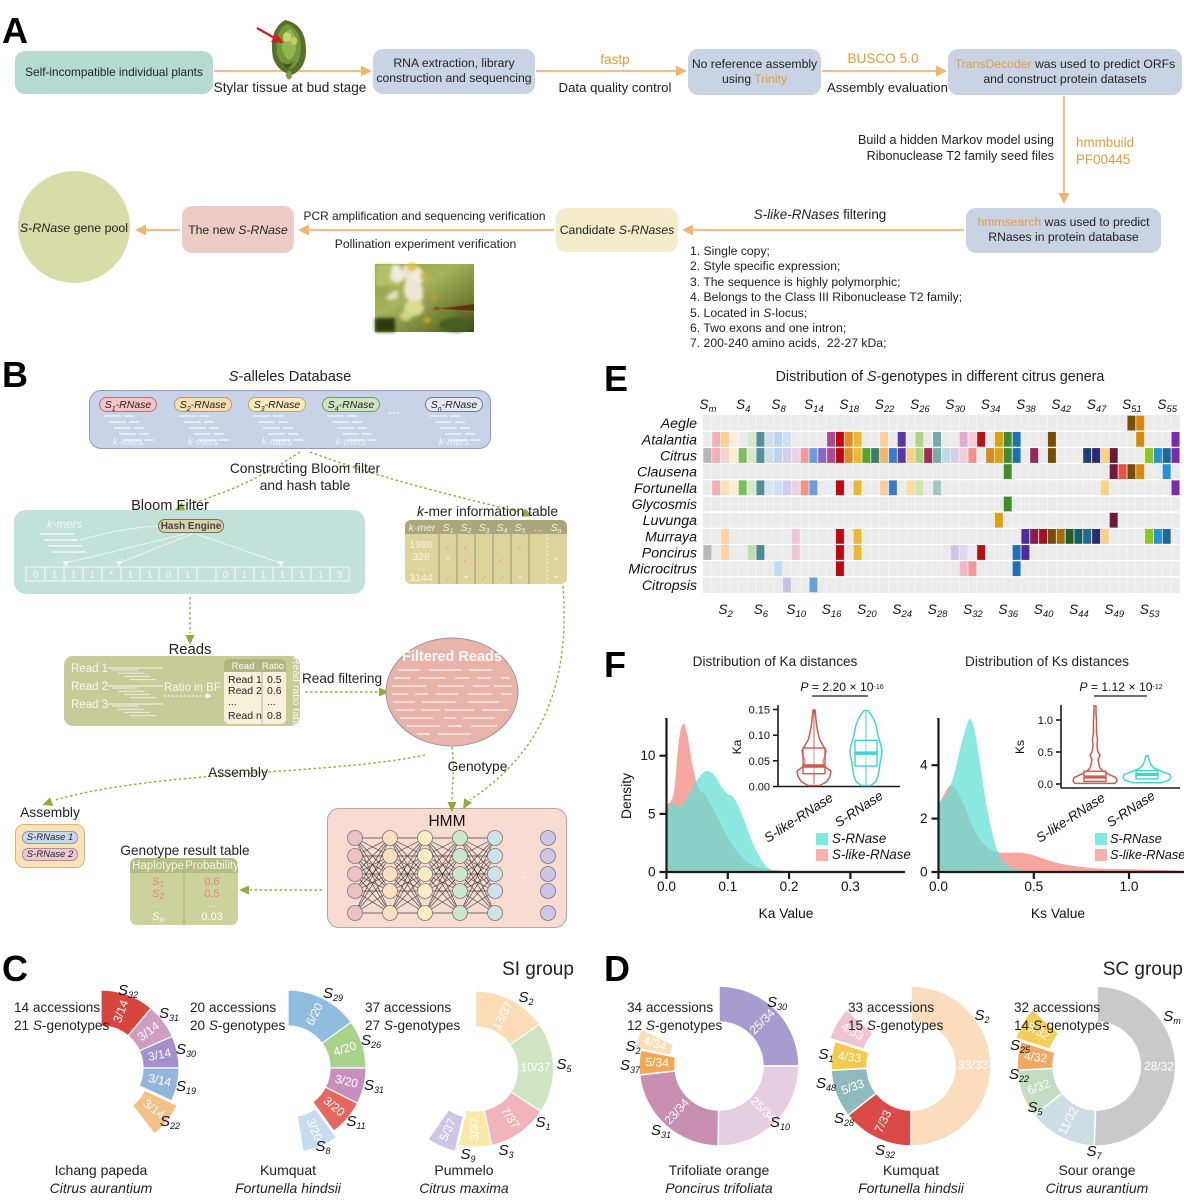 This screenshot has height=1200, width=1184. I want to click on svg-text: 4/33, so click(849, 1057).